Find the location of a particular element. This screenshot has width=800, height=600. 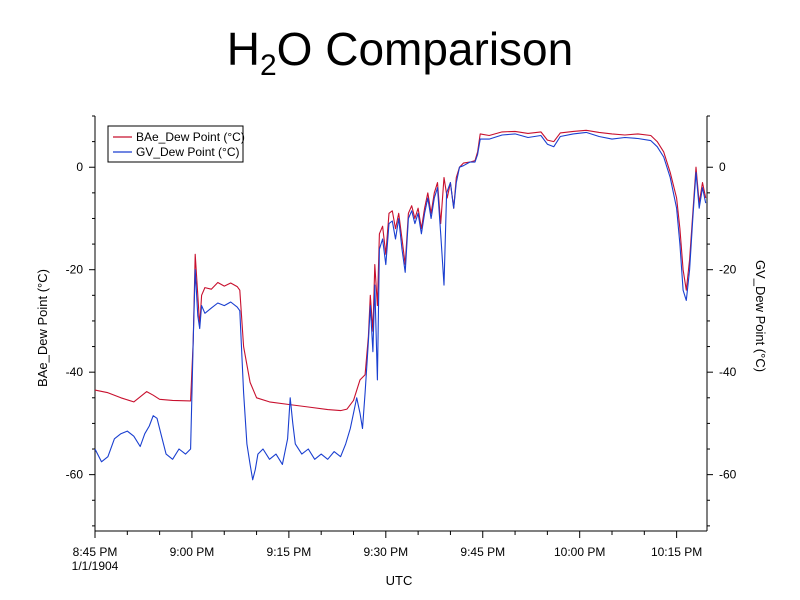

y-tick-label-left: -40 is located at coordinates (75, 372).